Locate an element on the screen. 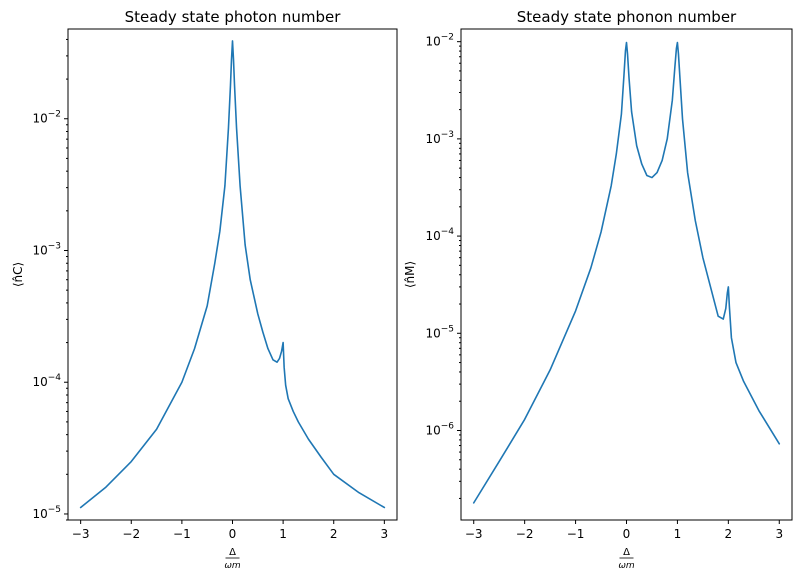  y-axis-label: ⟨n̂M⟩ is located at coordinates (410, 274).